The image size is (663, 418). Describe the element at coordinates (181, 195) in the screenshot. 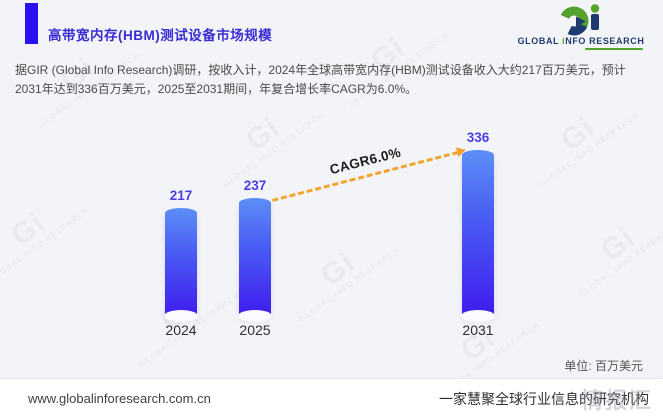

I see `bar-value-2024: 217` at that location.